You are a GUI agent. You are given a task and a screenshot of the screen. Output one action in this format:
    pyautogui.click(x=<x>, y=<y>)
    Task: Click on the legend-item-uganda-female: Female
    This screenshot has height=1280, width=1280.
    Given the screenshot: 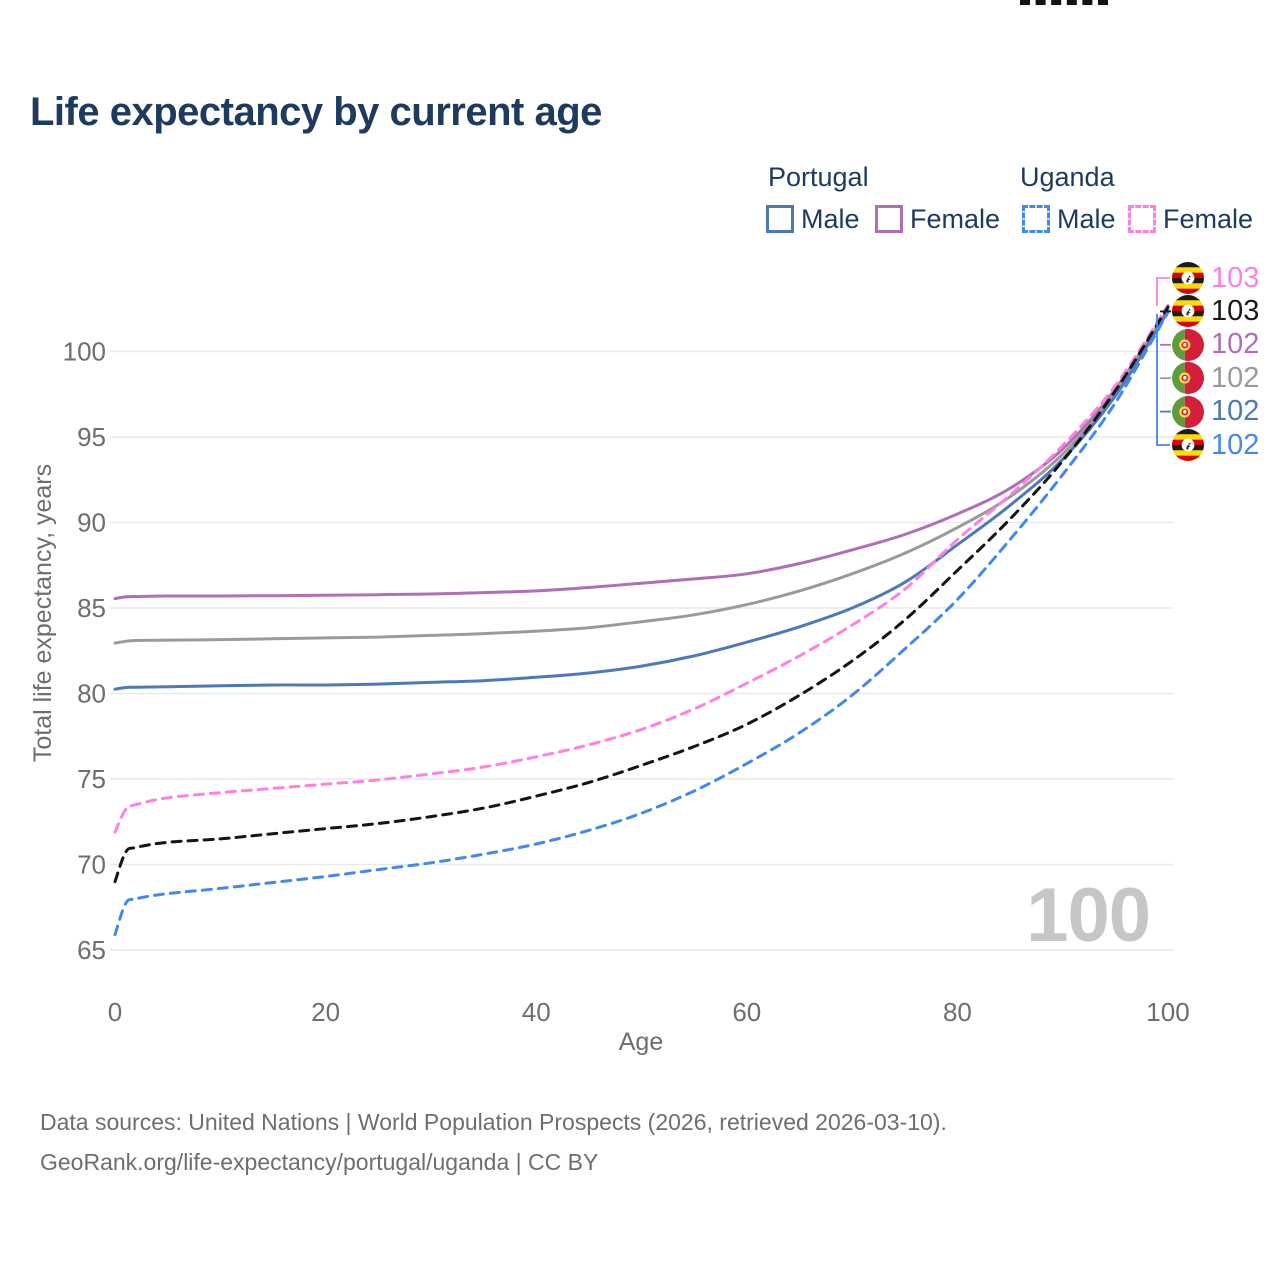 What is the action you would take?
    pyautogui.click(x=1191, y=218)
    